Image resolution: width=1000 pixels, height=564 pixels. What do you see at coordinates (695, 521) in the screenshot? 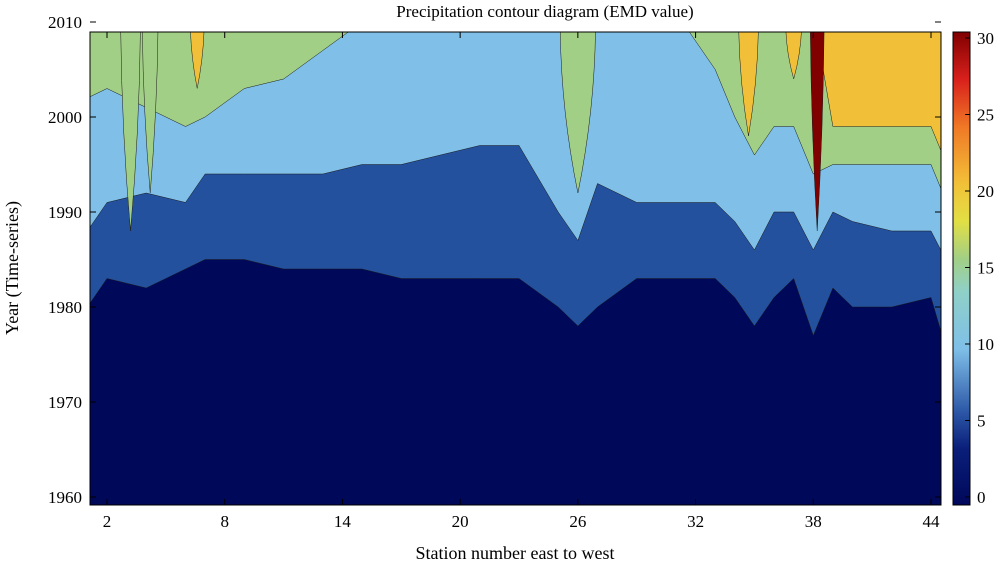
I see `x-tick-label: 32` at bounding box center [695, 521].